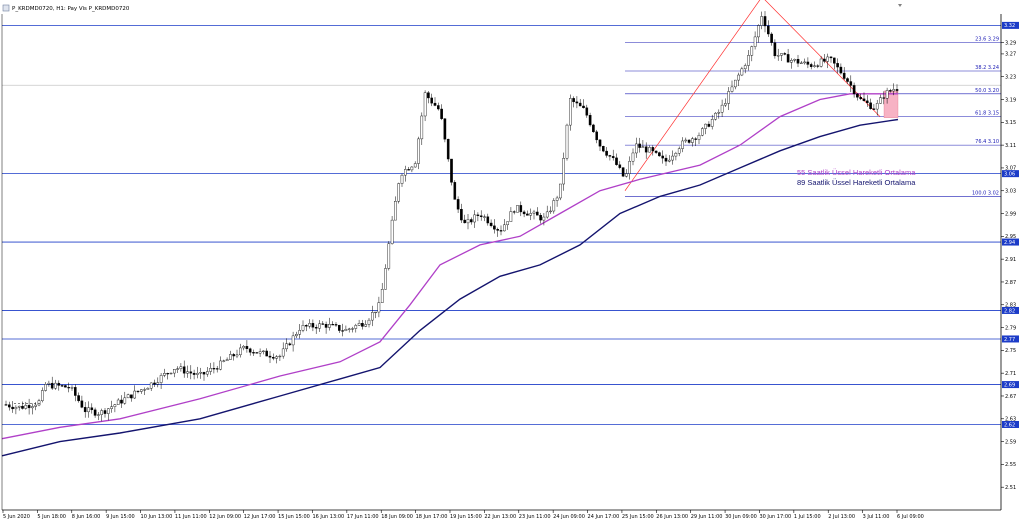 This screenshot has height=521, width=1024. Describe the element at coordinates (1010, 100) in the screenshot. I see `y-tick-label: 3.19` at that location.